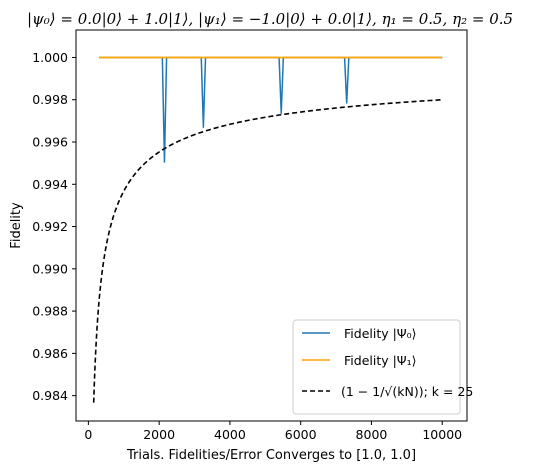 The height and width of the screenshot is (472, 544). What do you see at coordinates (380, 360) in the screenshot?
I see `legend-label-fidelity-psi1: Fidelity |Ψ₁⟩` at bounding box center [380, 360].